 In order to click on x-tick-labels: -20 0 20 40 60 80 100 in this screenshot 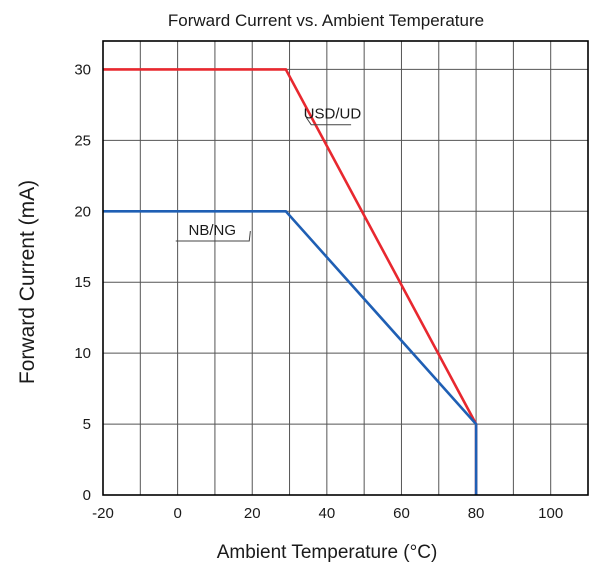, I will do `click(327, 513)`.